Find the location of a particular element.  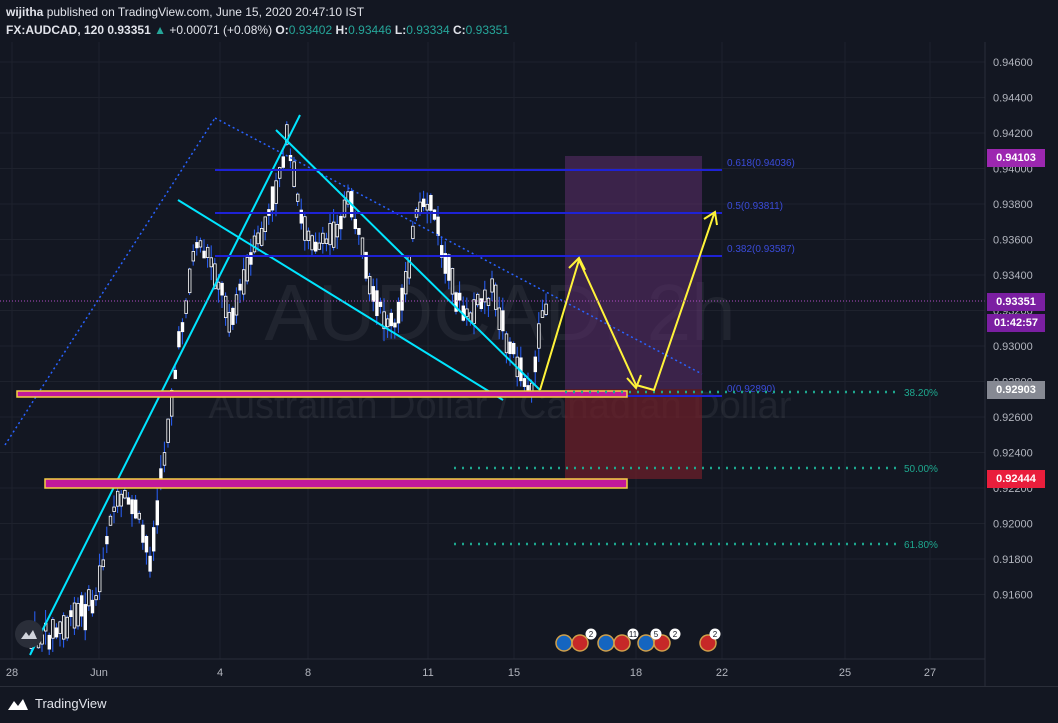

close-label: C: is located at coordinates (459, 30).